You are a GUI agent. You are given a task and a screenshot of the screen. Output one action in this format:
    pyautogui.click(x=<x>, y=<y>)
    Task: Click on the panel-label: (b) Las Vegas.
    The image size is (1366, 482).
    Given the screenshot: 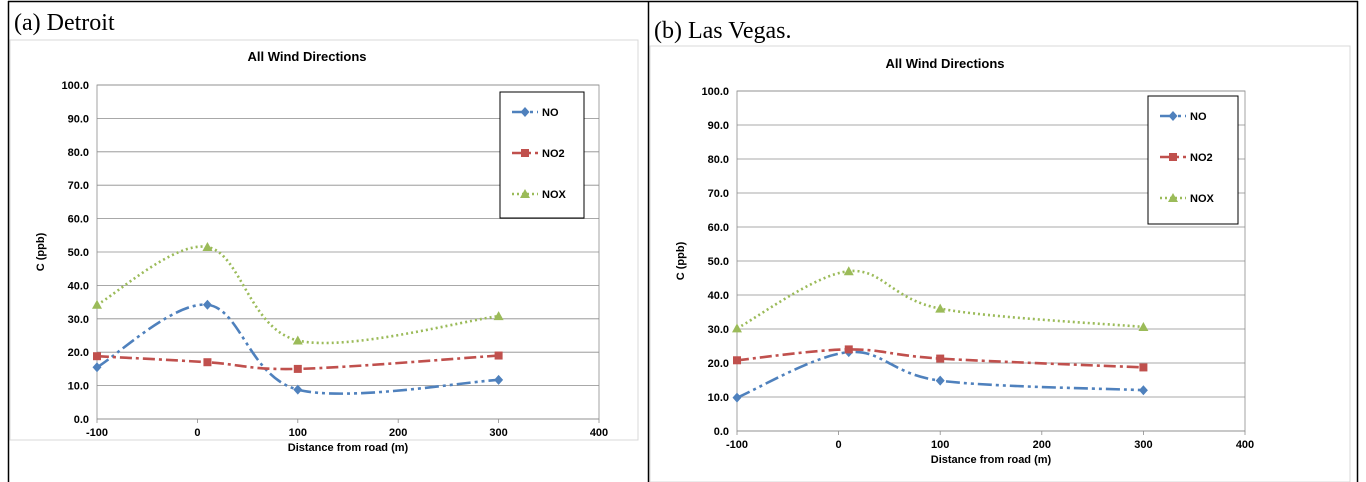 What is the action you would take?
    pyautogui.click(x=723, y=31)
    